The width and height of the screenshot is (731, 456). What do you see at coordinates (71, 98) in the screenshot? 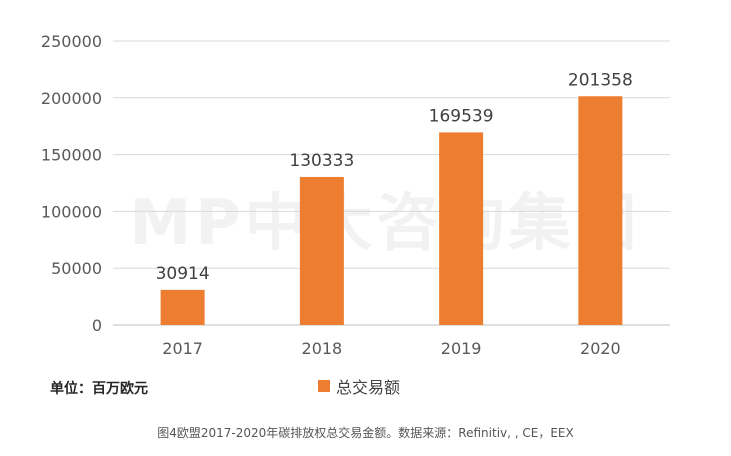
I see `y-tick-label: 200000` at bounding box center [71, 98].